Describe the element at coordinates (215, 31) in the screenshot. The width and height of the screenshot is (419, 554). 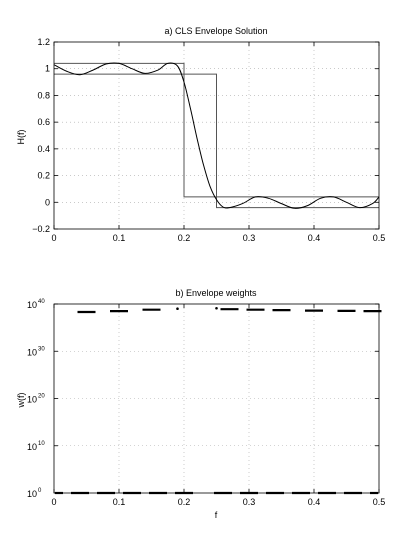
I see `chart-a-title: a) CLS Envelope Solution` at that location.